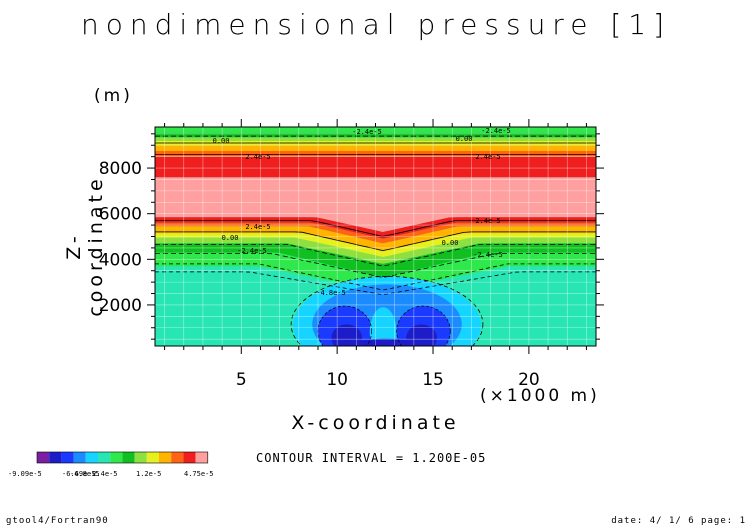 The height and width of the screenshot is (532, 752). What do you see at coordinates (120, 169) in the screenshot?
I see `y-tick-label: 8000` at bounding box center [120, 169].